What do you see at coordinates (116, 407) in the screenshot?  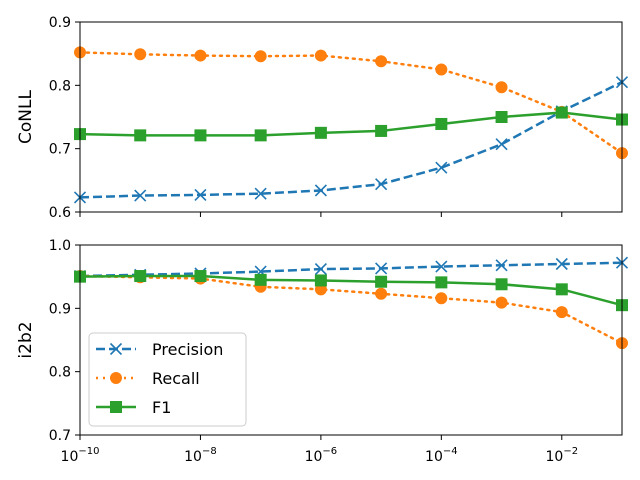 I see `legend-f1-marker` at bounding box center [116, 407].